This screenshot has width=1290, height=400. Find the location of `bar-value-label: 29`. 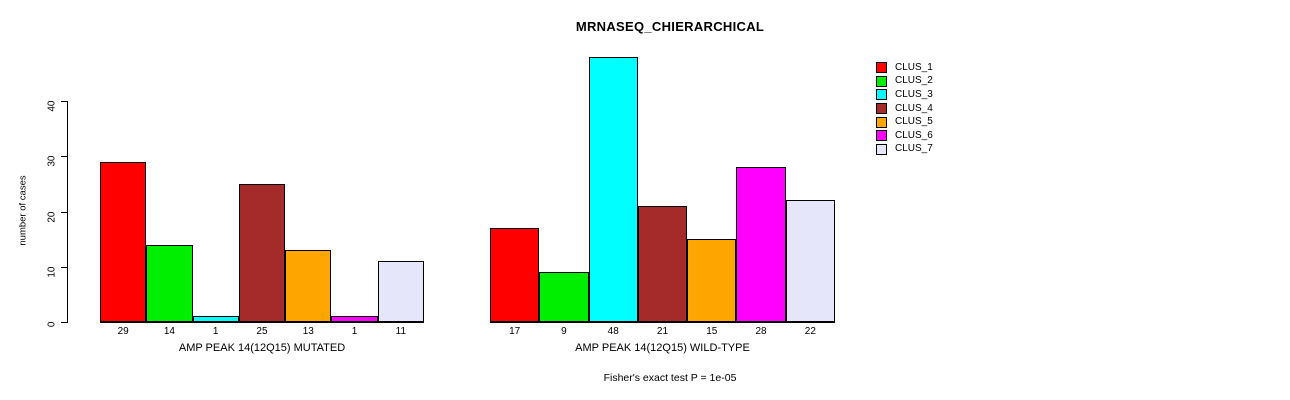

bar-value-label: 29 is located at coordinates (123, 331).